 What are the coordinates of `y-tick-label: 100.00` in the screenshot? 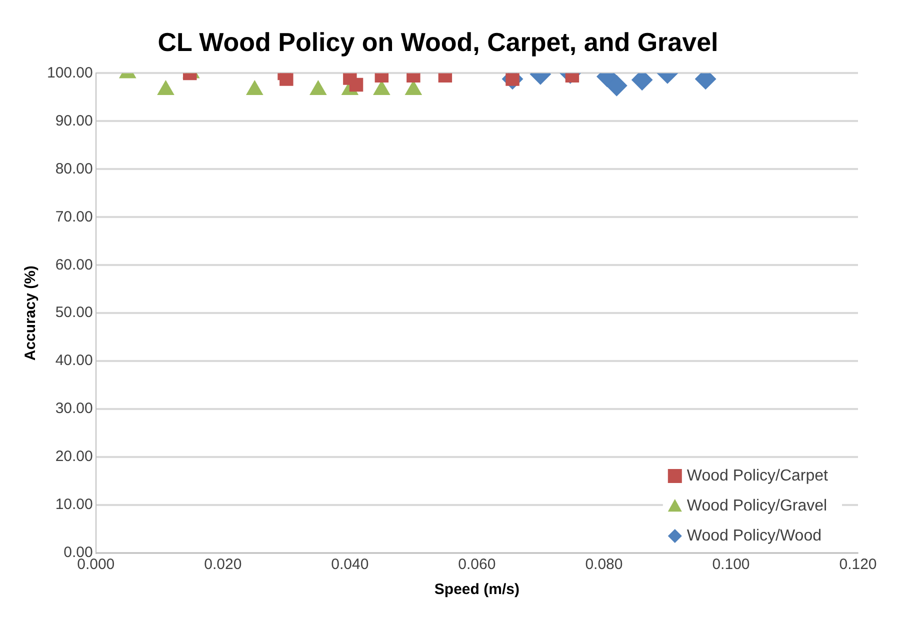 It's located at (69, 73).